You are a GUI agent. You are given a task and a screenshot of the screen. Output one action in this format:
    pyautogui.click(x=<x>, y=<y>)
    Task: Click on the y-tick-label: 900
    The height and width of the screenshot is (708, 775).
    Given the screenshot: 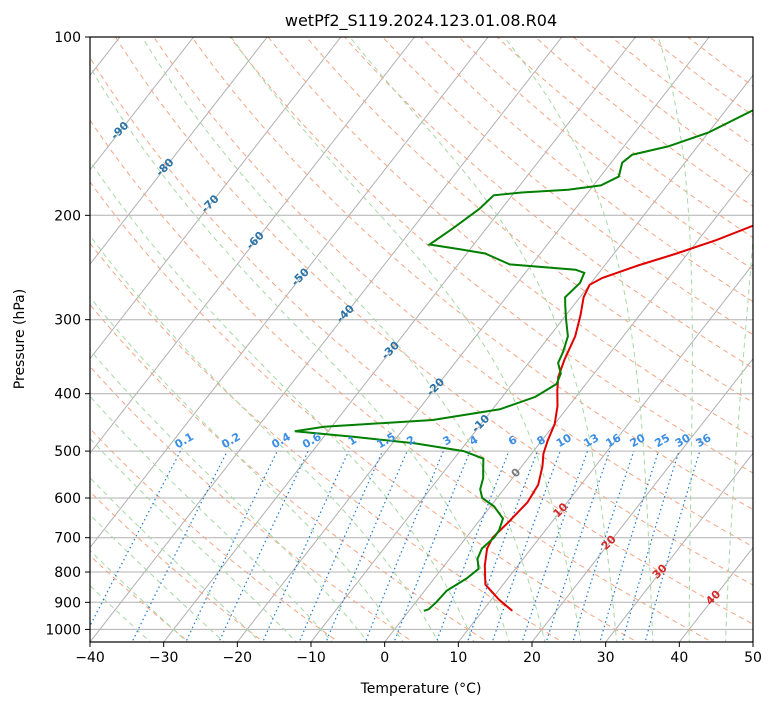 What is the action you would take?
    pyautogui.click(x=67, y=603)
    